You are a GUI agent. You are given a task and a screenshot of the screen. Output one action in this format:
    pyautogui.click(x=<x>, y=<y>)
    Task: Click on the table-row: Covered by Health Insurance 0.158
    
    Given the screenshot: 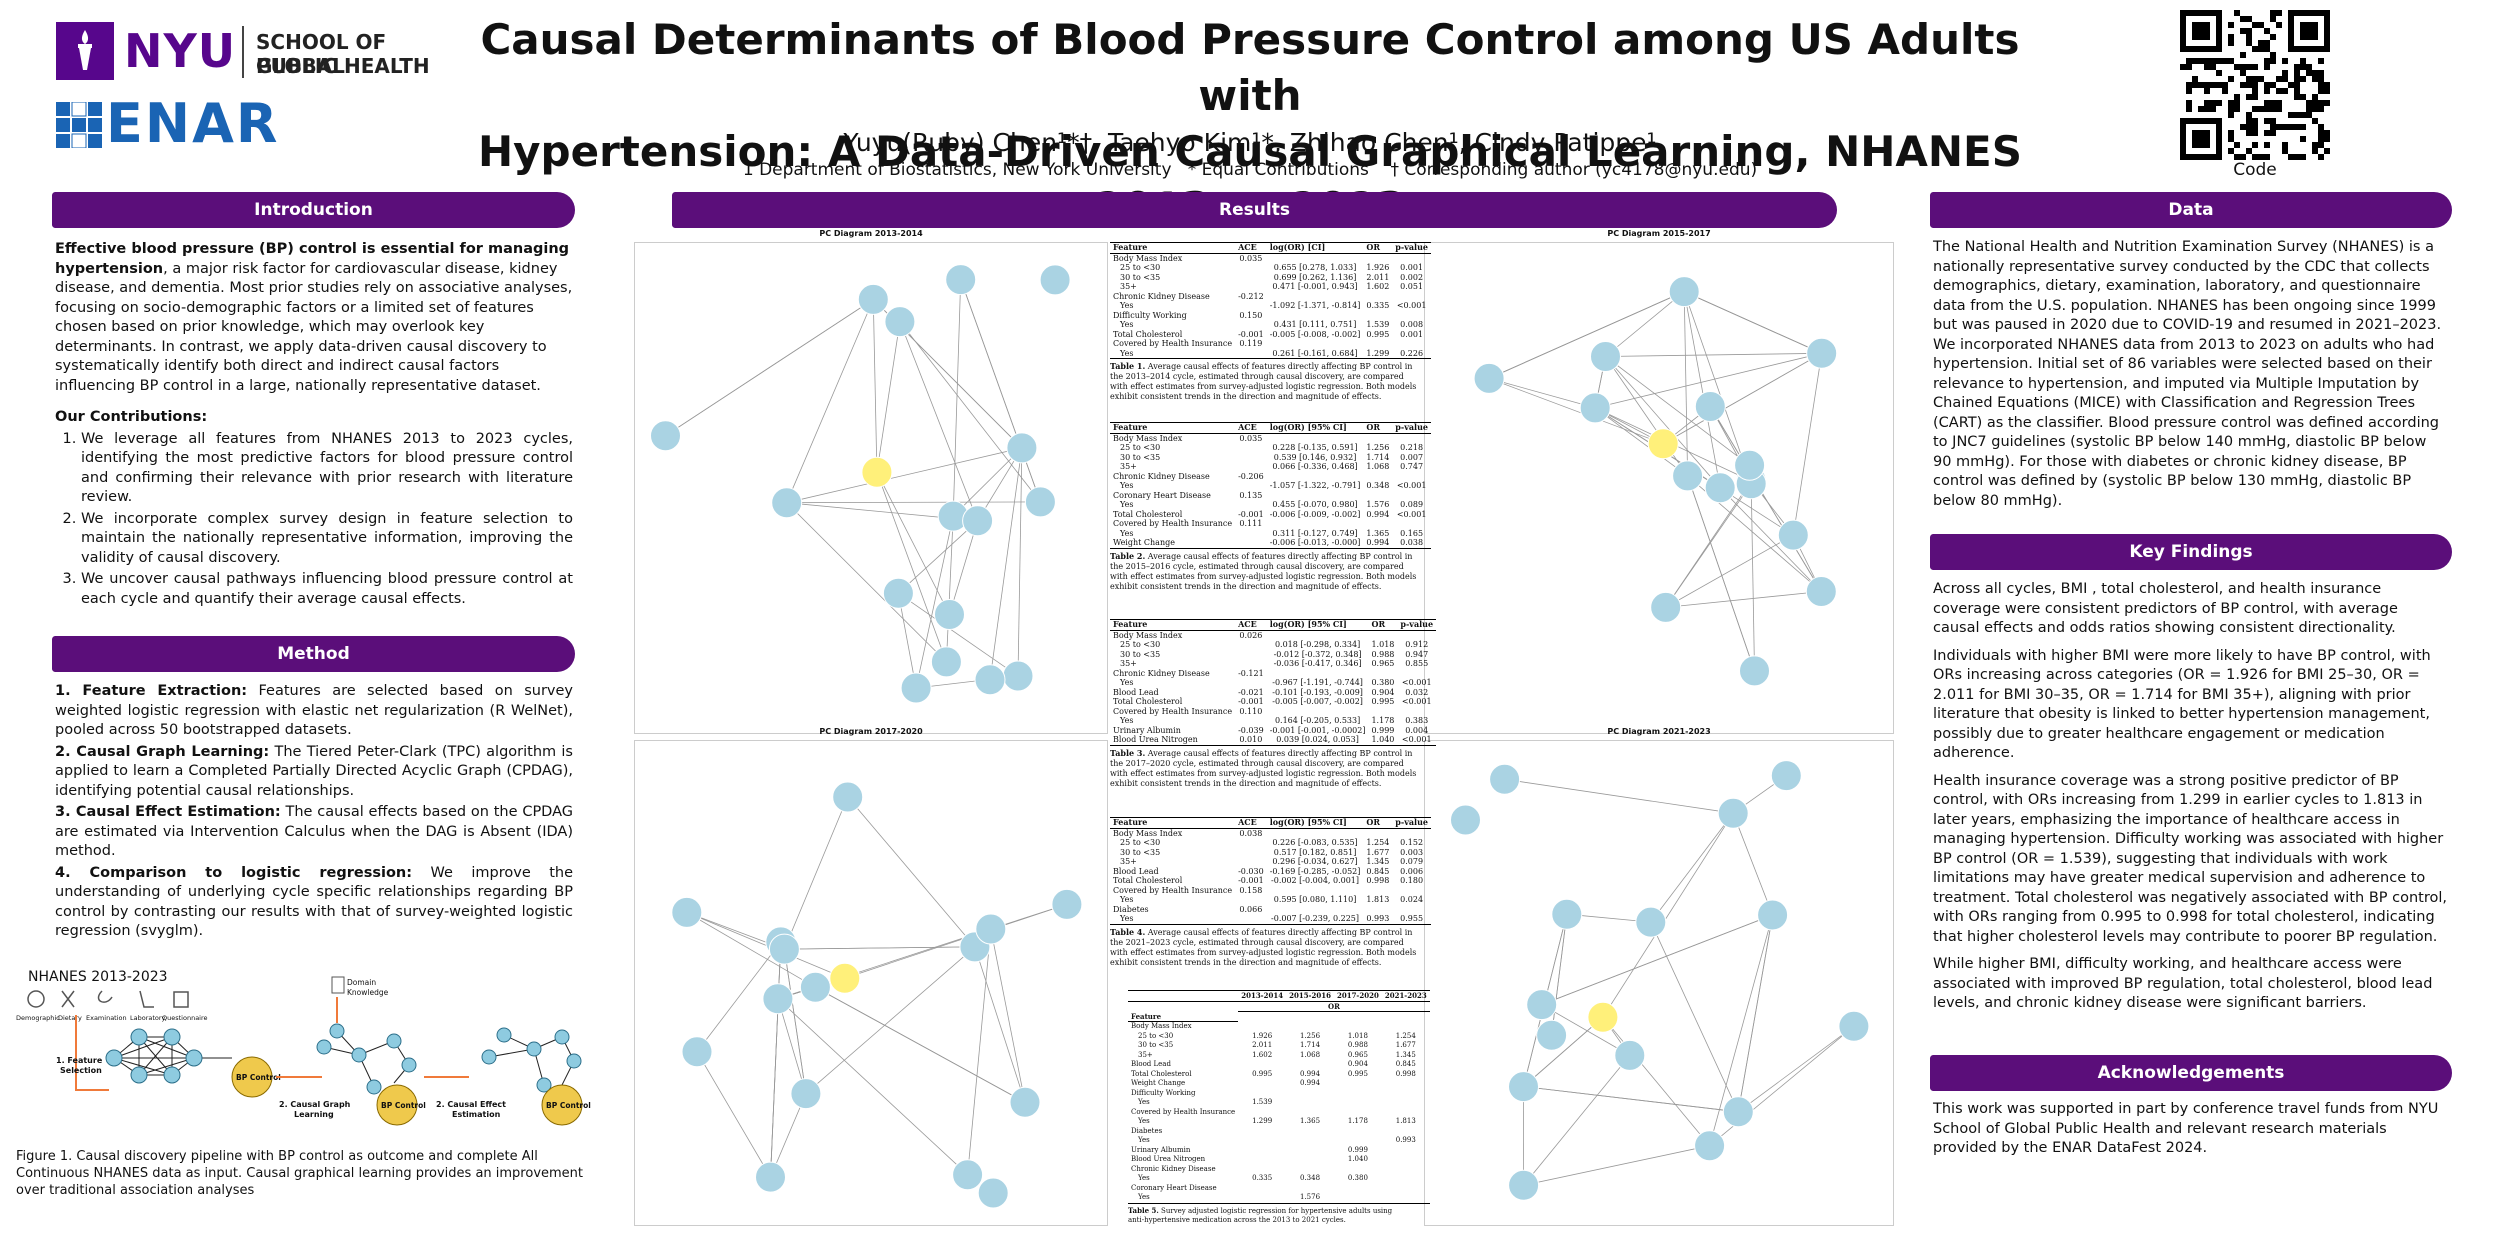 What is the action you would take?
    pyautogui.click(x=1188, y=890)
    